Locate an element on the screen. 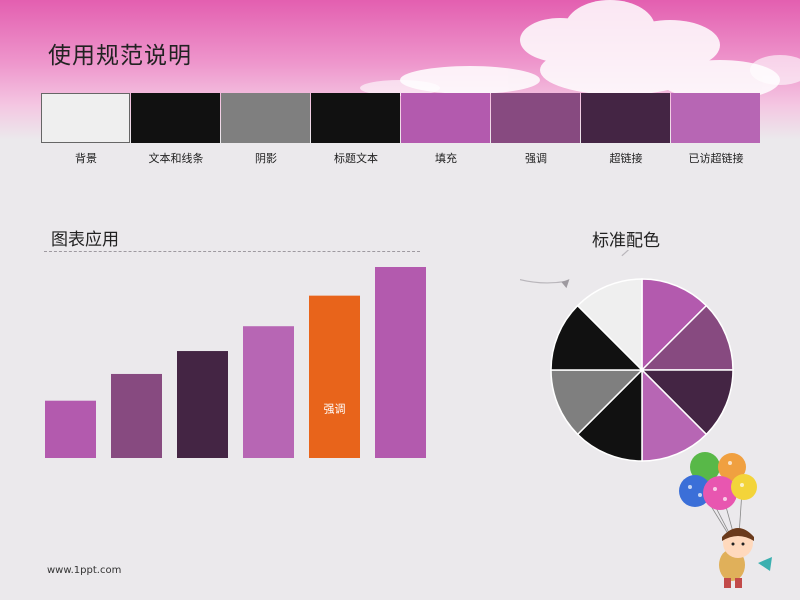  bar-data-label: 强调 is located at coordinates (335, 409).